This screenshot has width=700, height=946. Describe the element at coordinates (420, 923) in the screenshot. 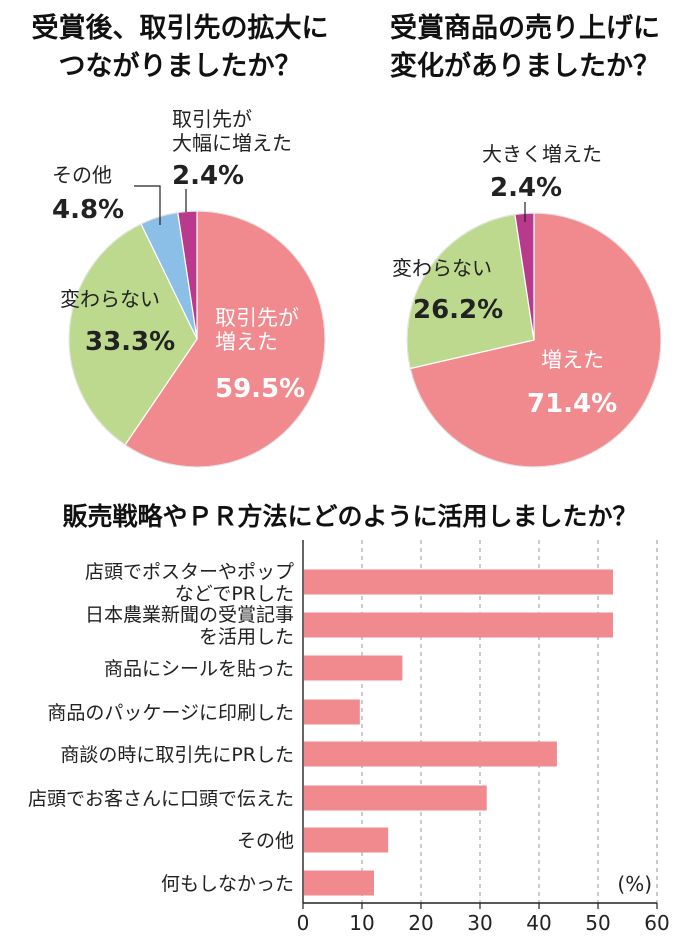

I see `bar-x-tick-label: 20` at that location.